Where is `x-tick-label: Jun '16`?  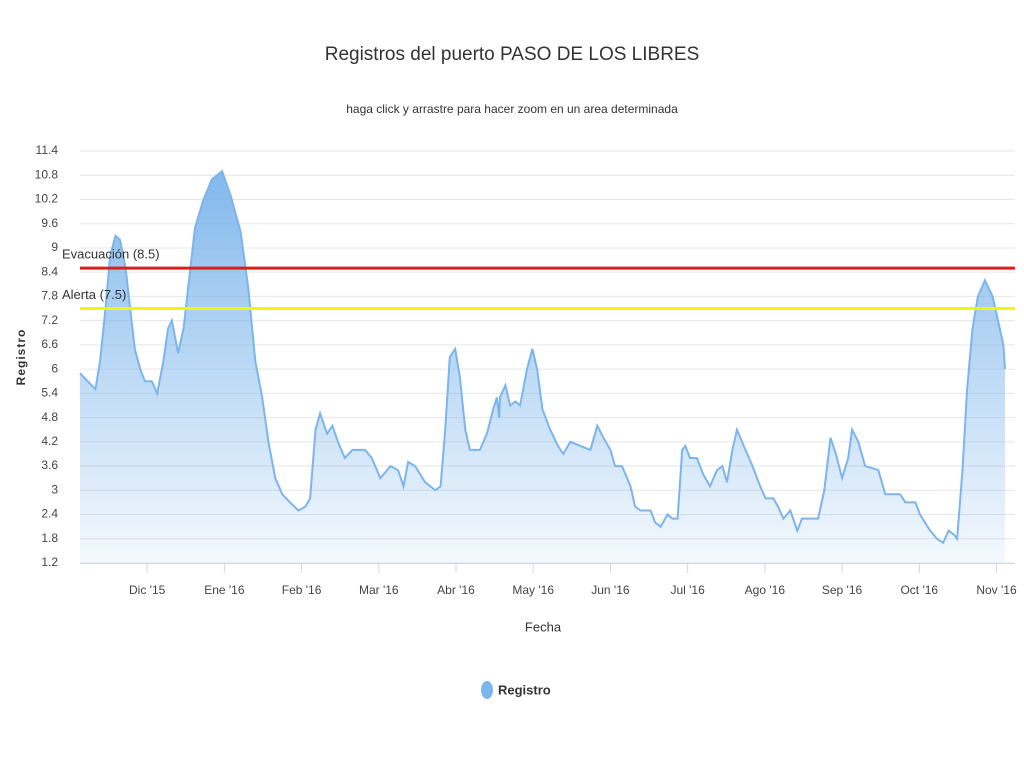 x-tick-label: Jun '16 is located at coordinates (610, 590).